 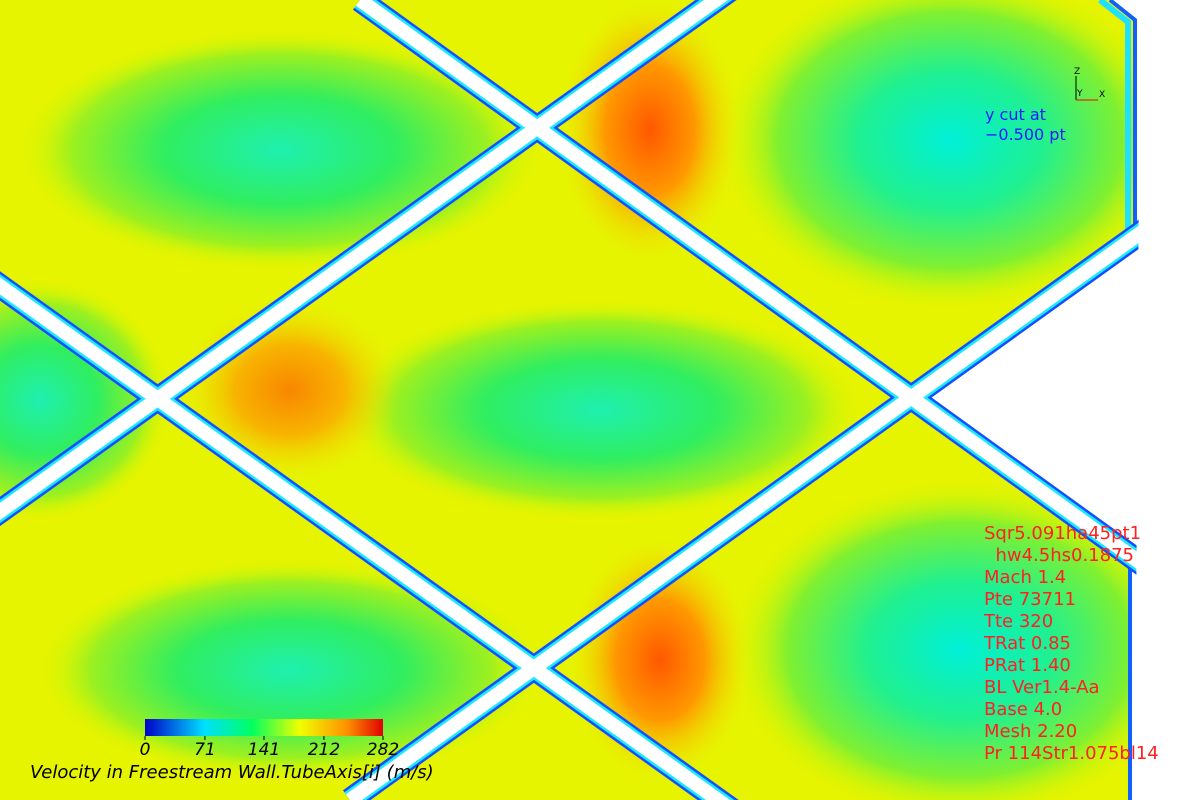 I want to click on info-line: Mesh 2.20, so click(x=1030, y=731).